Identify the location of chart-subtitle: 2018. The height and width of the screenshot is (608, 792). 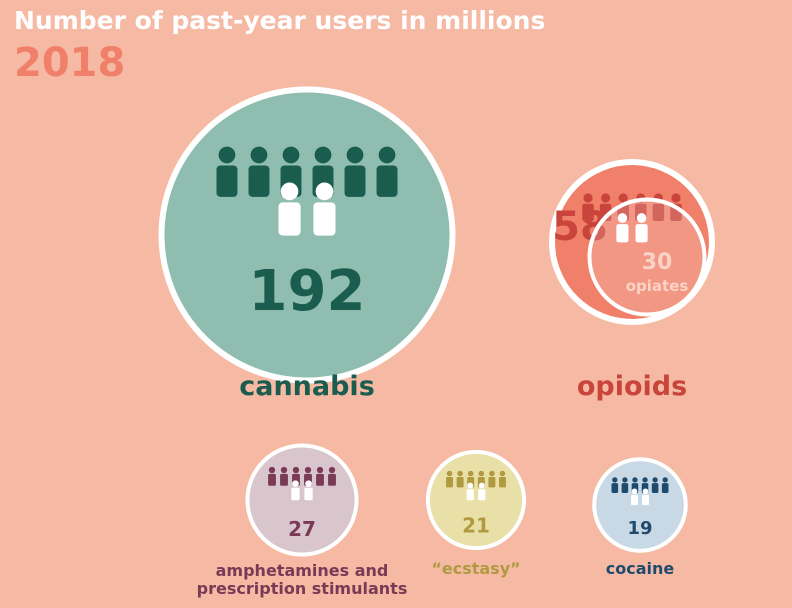
(70, 63).